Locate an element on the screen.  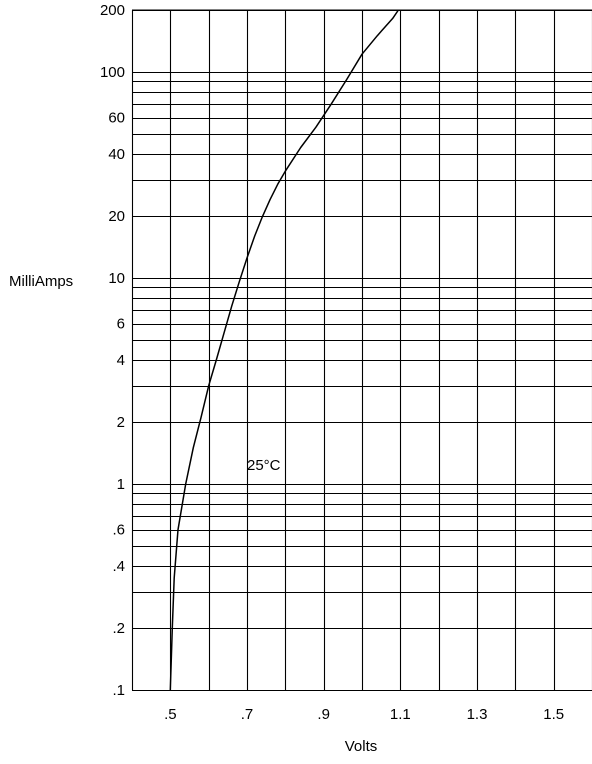
y-tick-label: 100 is located at coordinates (112, 72).